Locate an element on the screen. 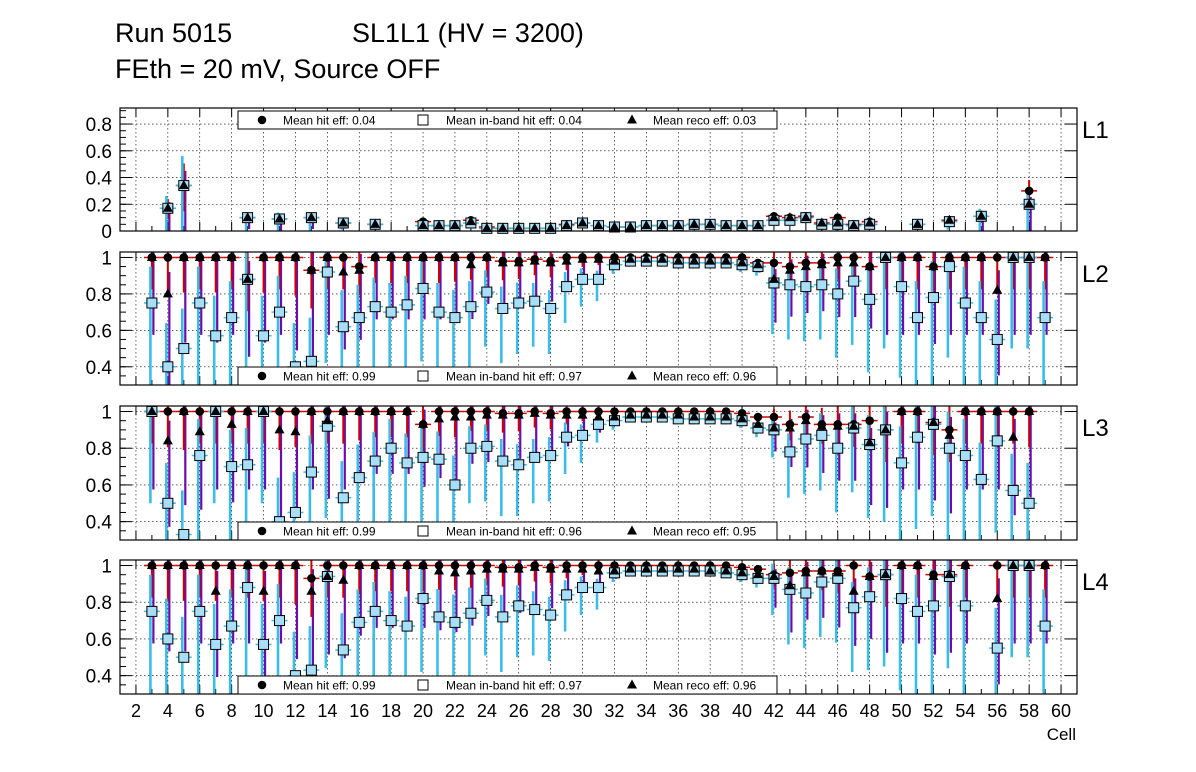 The height and width of the screenshot is (772, 1196). x-tick-label: 16 is located at coordinates (359, 711).